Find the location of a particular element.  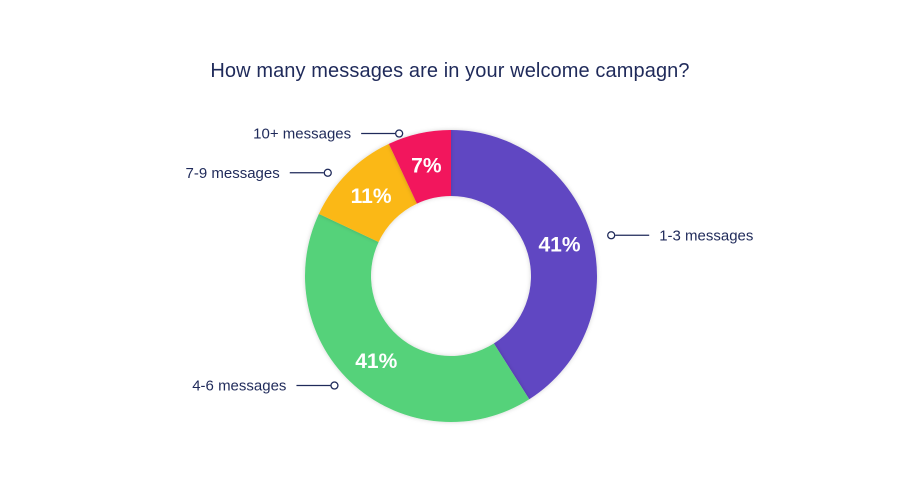

slice-4-6-messages is located at coordinates (417, 317).